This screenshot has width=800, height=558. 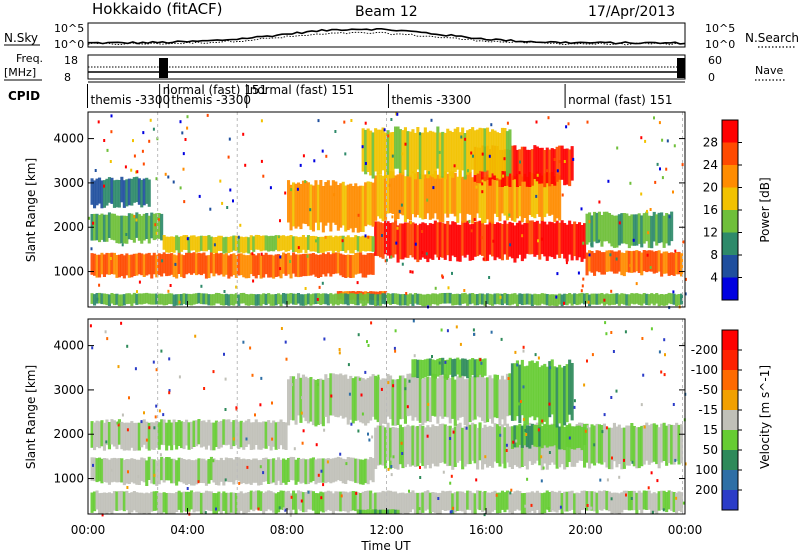 What do you see at coordinates (68, 434) in the screenshot?
I see `y-tick-label: 2000` at bounding box center [68, 434].